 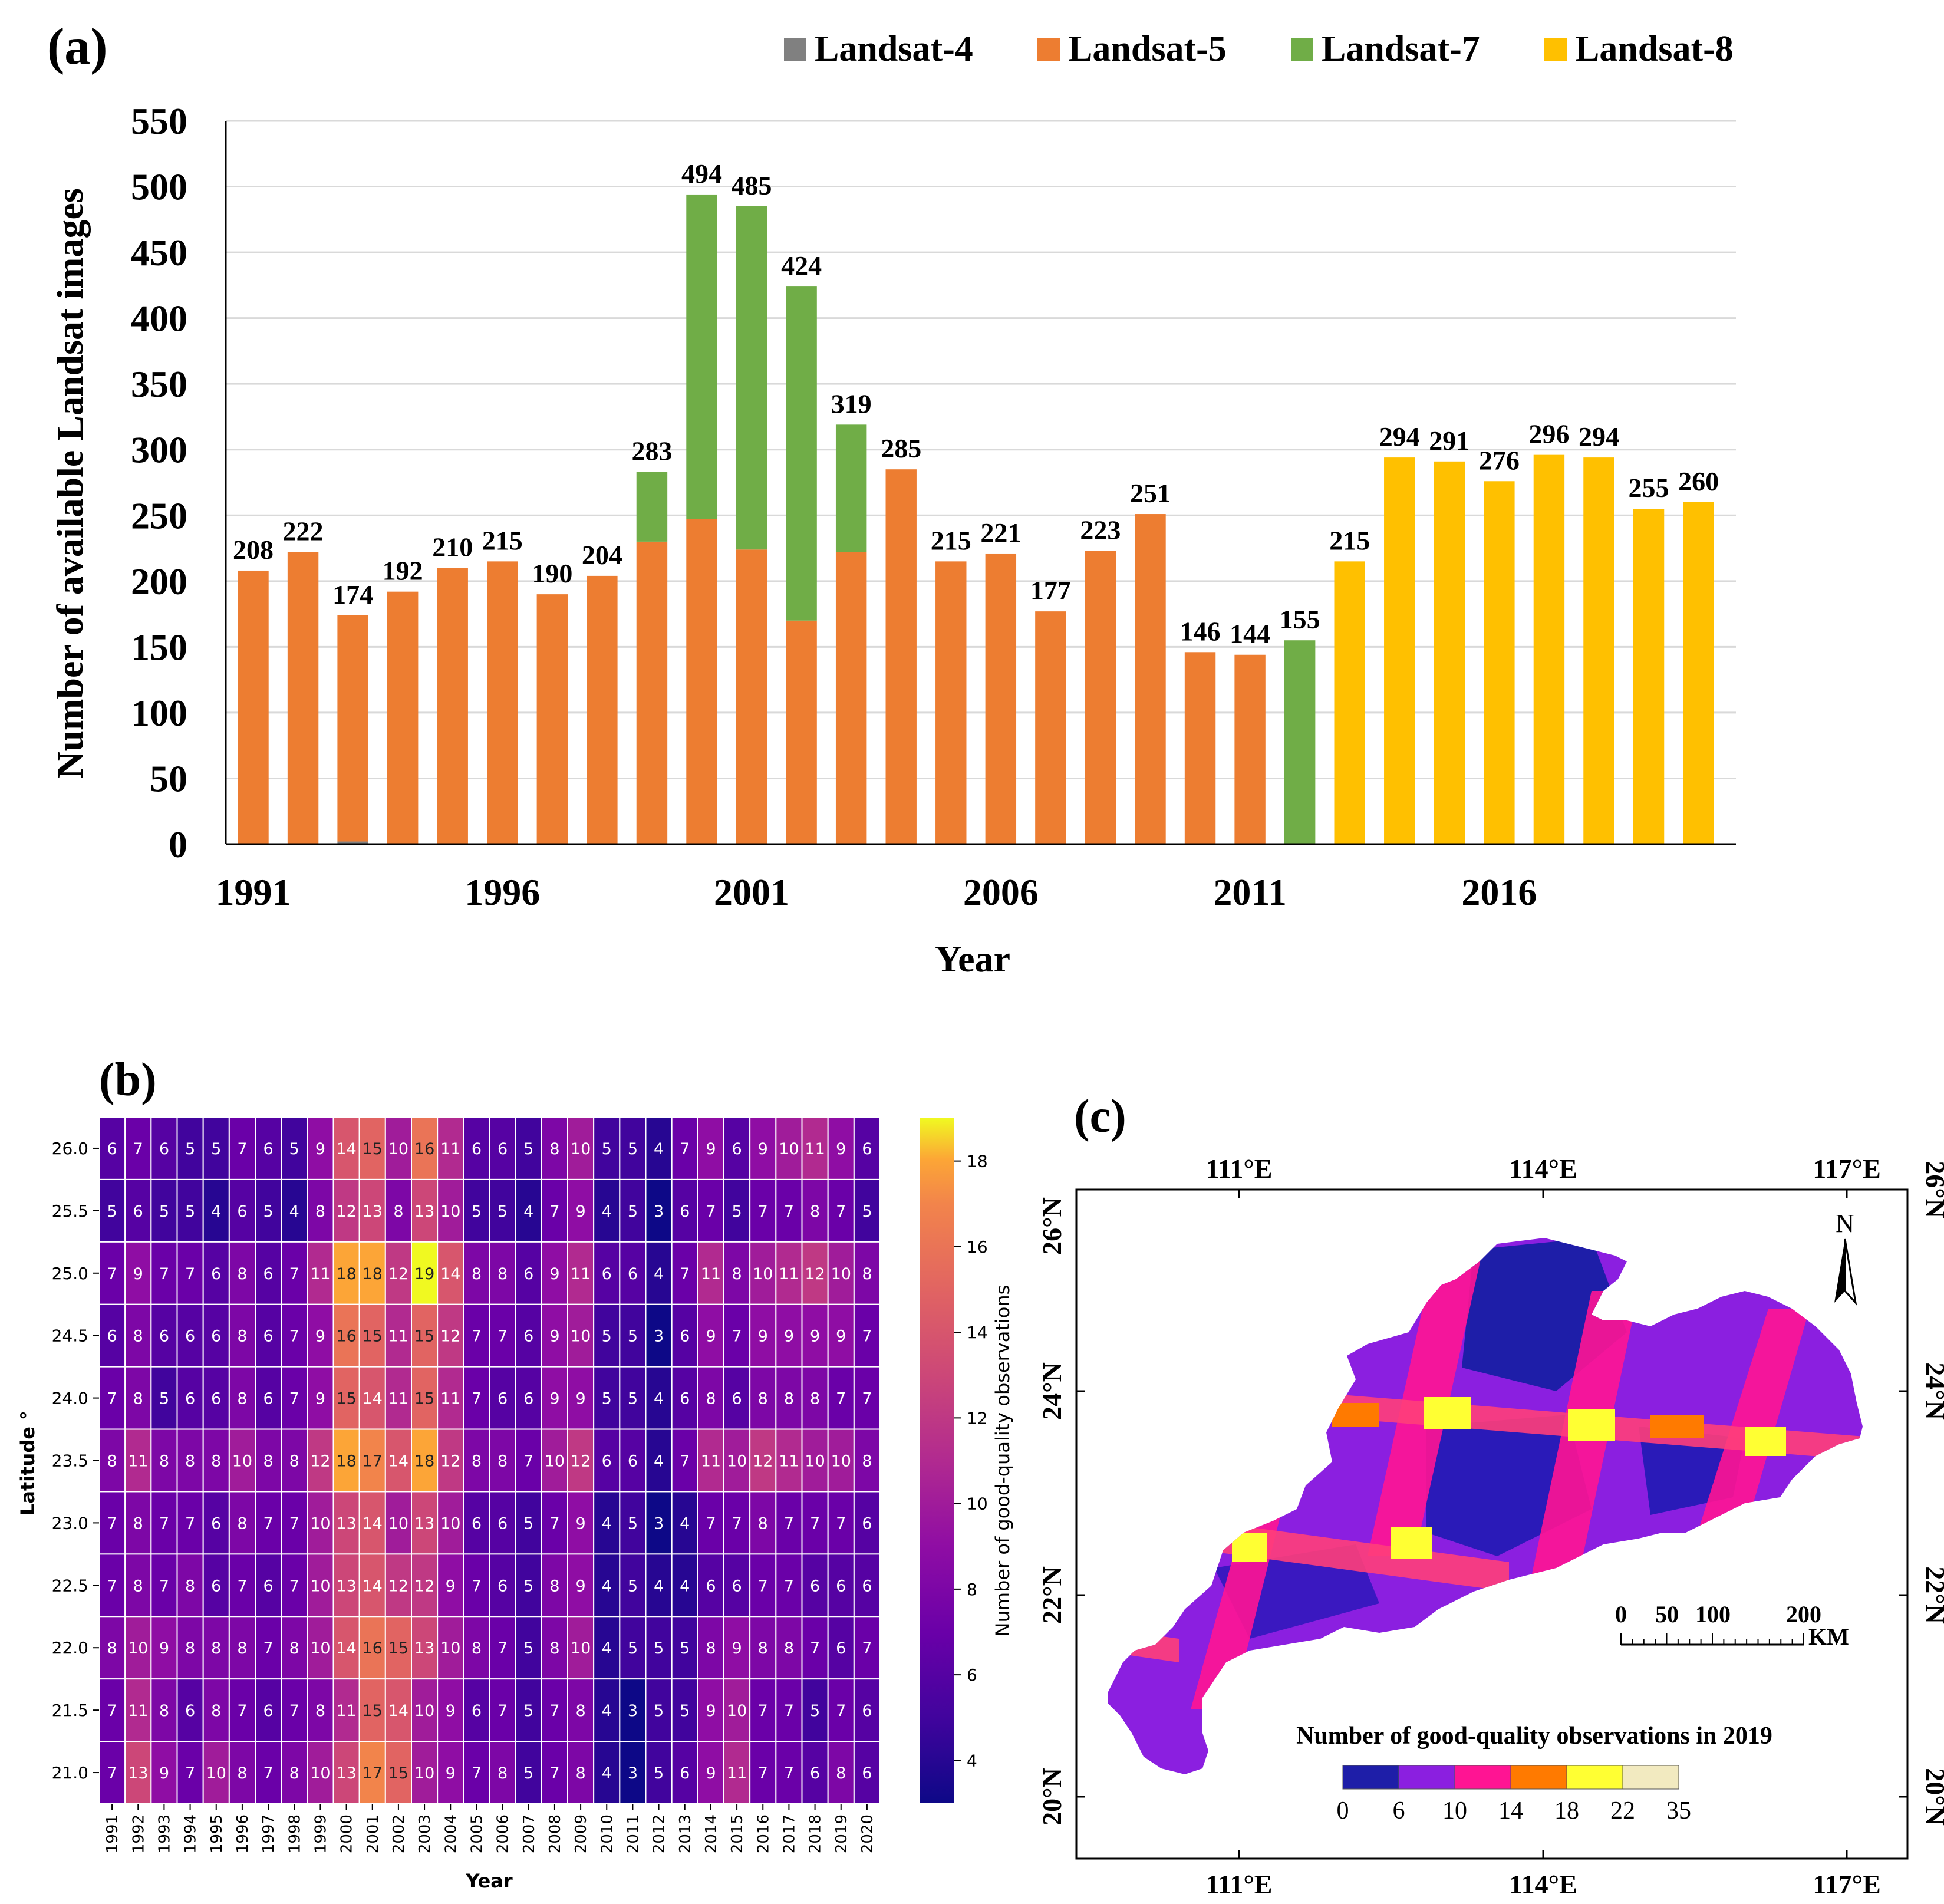 What do you see at coordinates (1932, 1797) in the screenshot?
I see `map-lat-label-right: 20°N` at bounding box center [1932, 1797].